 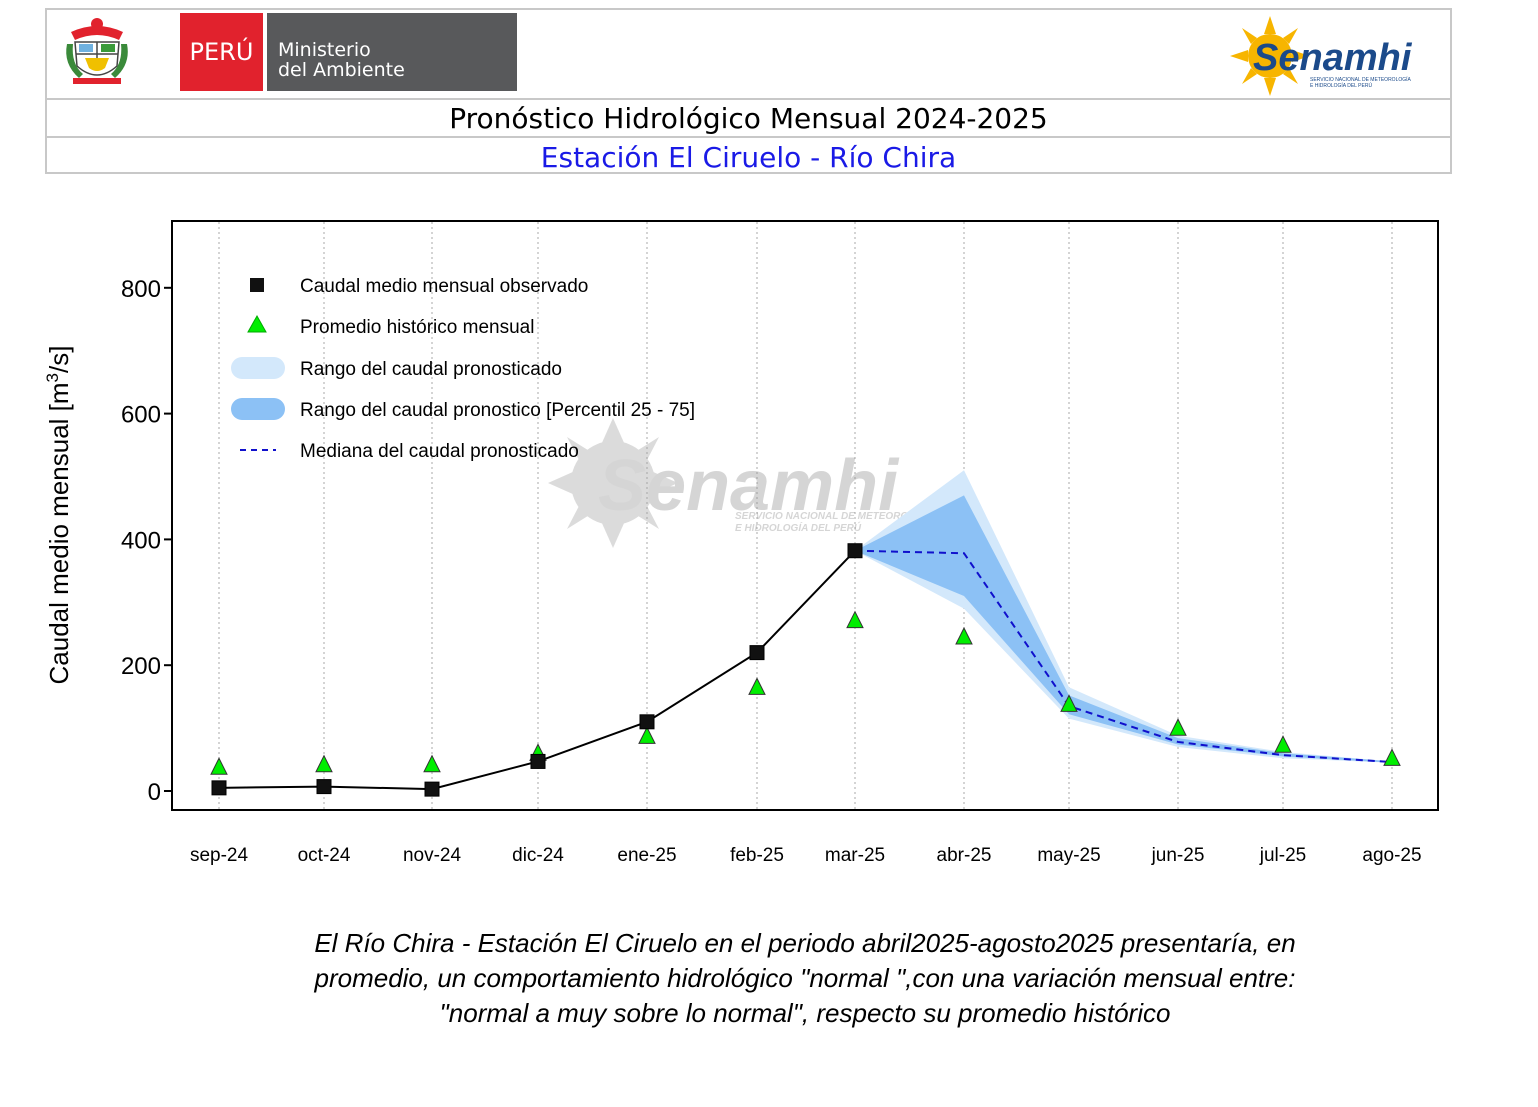 I want to click on y-tick-label-800: 800, so click(x=141, y=289).